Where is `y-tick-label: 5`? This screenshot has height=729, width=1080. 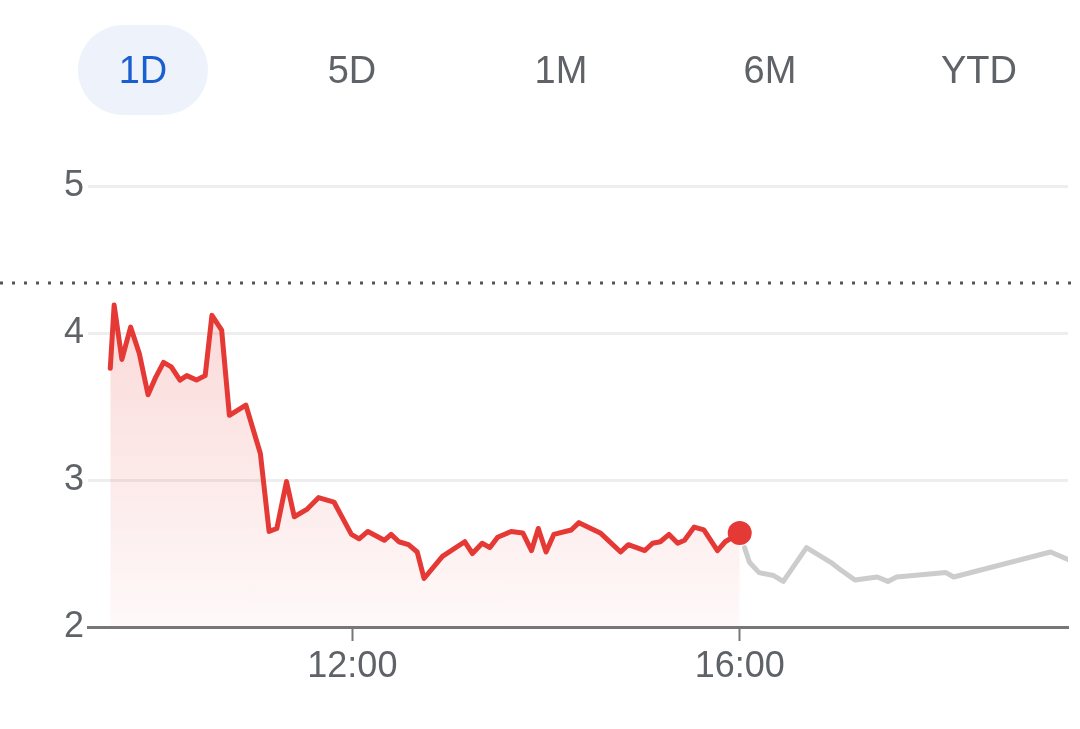
y-tick-label: 5 is located at coordinates (73, 183).